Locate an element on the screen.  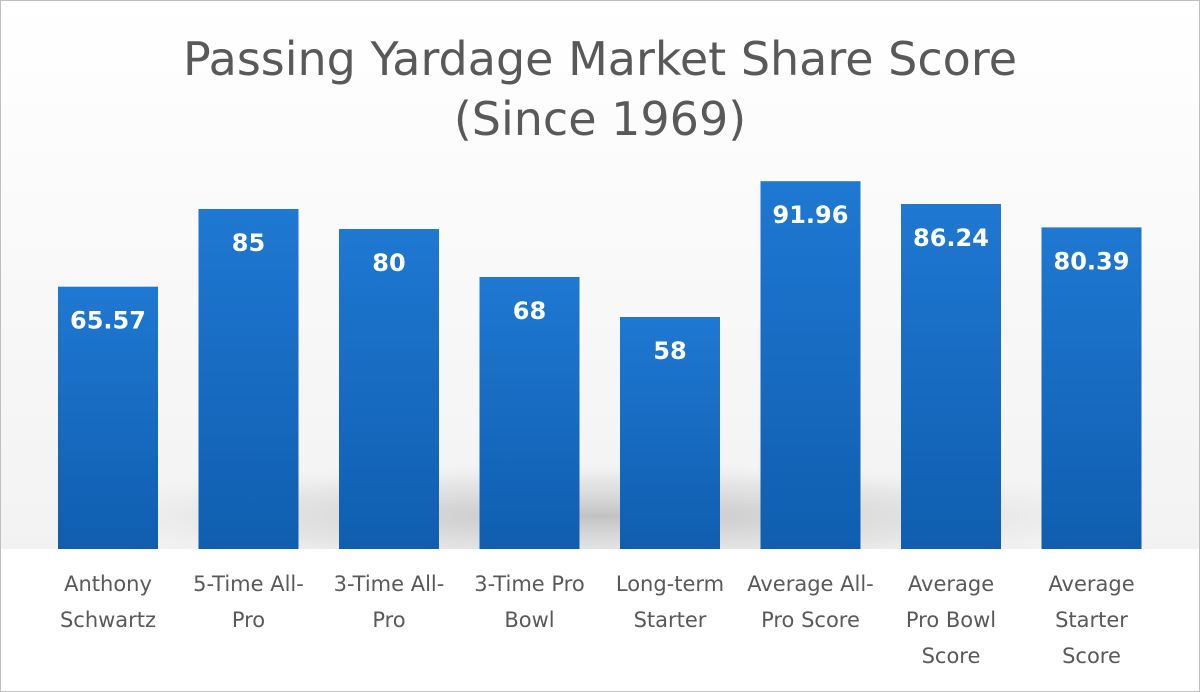
x-tick-label: Long-term is located at coordinates (670, 584).